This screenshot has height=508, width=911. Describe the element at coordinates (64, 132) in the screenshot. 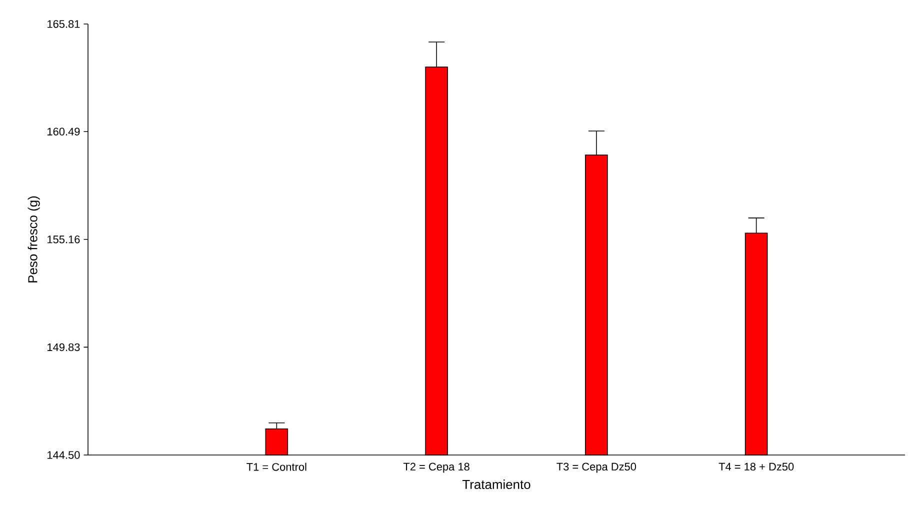

I see `y-tick-label: 160.49` at that location.